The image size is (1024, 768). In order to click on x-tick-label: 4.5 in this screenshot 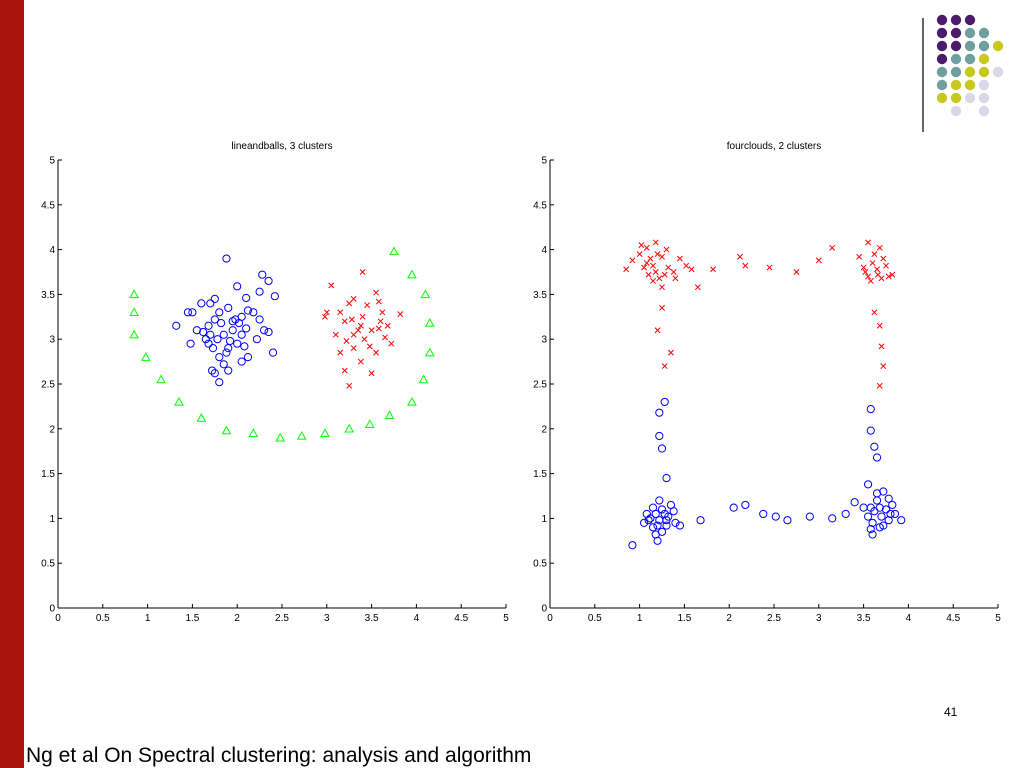, I will do `click(461, 618)`.